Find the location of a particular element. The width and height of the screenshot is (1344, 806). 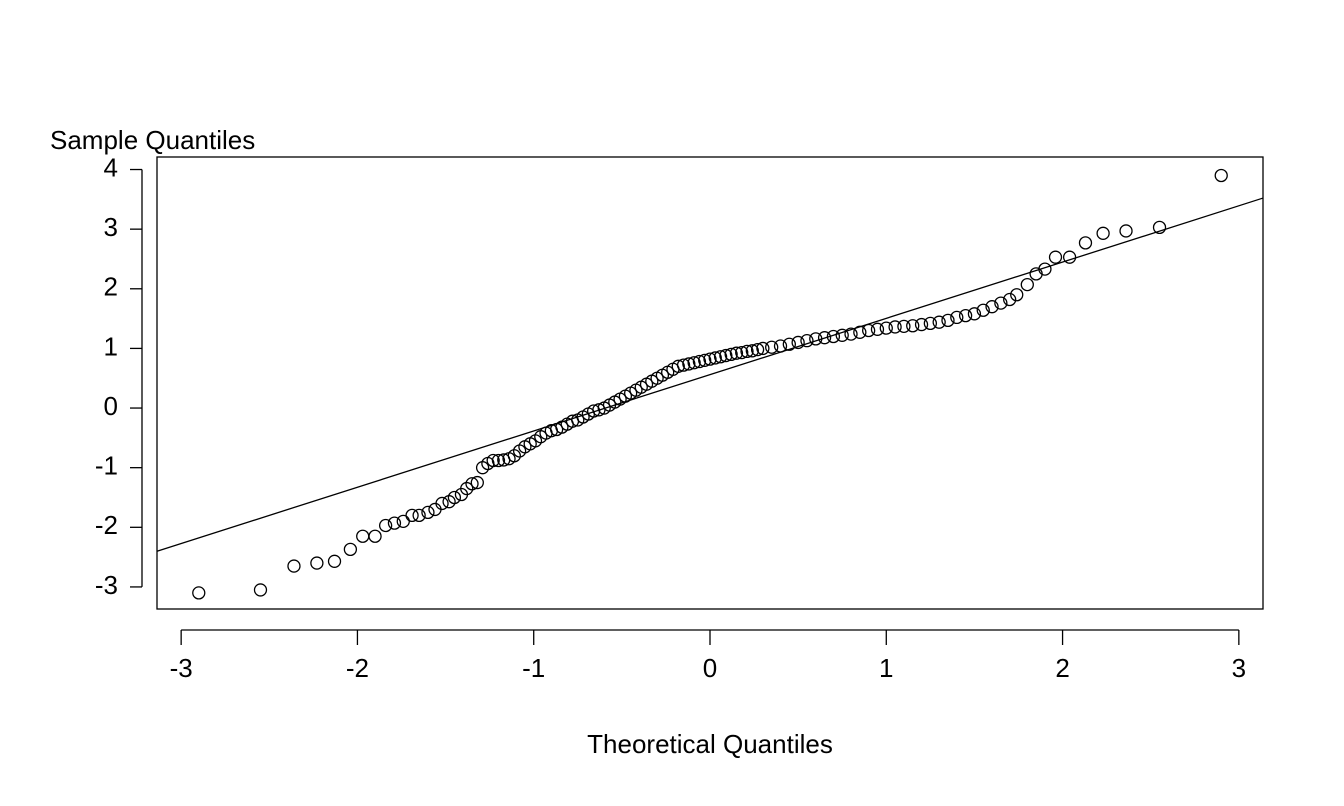

x-tick-label: 1 is located at coordinates (886, 668).